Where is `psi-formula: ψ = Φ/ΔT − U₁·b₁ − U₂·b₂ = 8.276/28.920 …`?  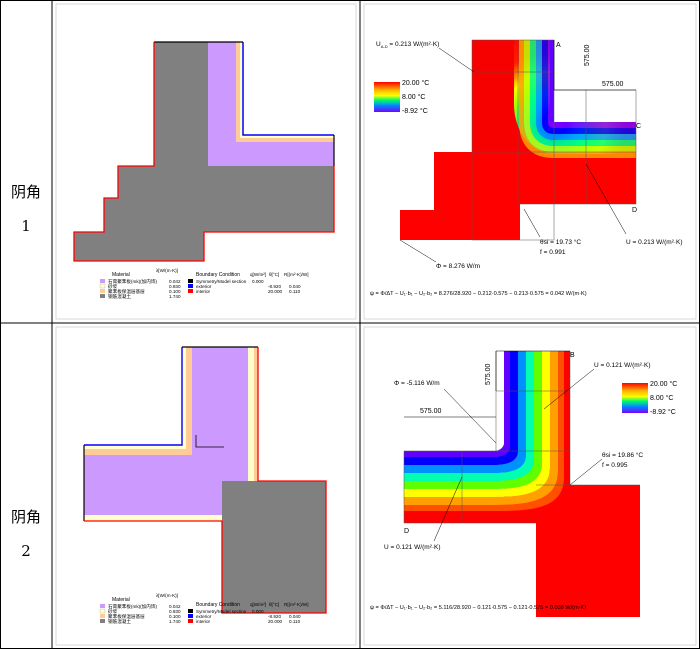 psi-formula: ψ = Φ/ΔT − U₁·b₁ − U₂·b₂ = 8.276/28.920 … is located at coordinates (478, 294).